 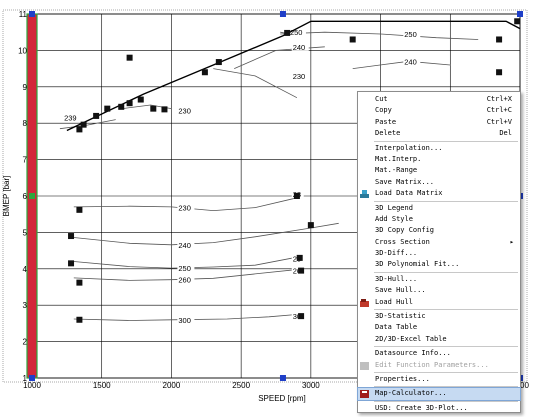 I want to click on contour-label: 239, so click(x=70, y=118).